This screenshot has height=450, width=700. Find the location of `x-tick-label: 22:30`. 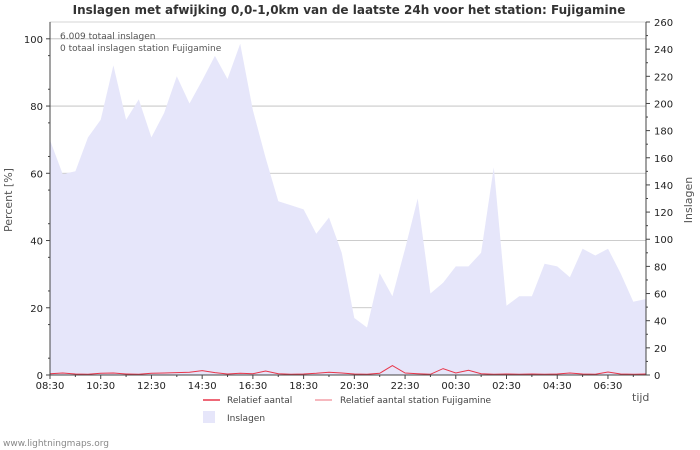

x-tick-label: 22:30 is located at coordinates (405, 386).